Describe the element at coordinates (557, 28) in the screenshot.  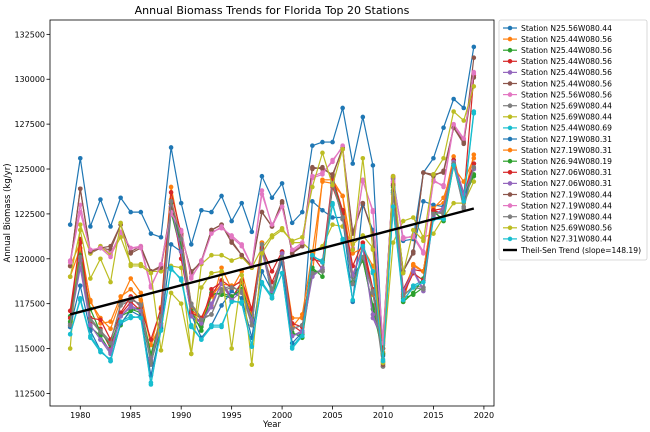
I see `legend-item: Station N25.56W080.44` at that location.